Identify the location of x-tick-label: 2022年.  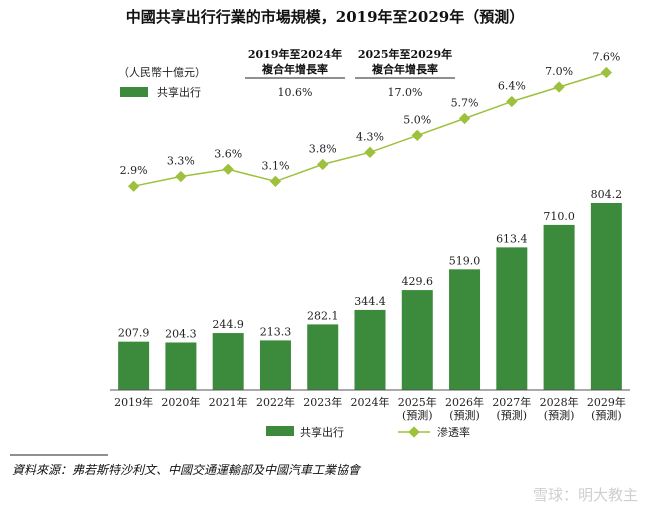
(275, 402).